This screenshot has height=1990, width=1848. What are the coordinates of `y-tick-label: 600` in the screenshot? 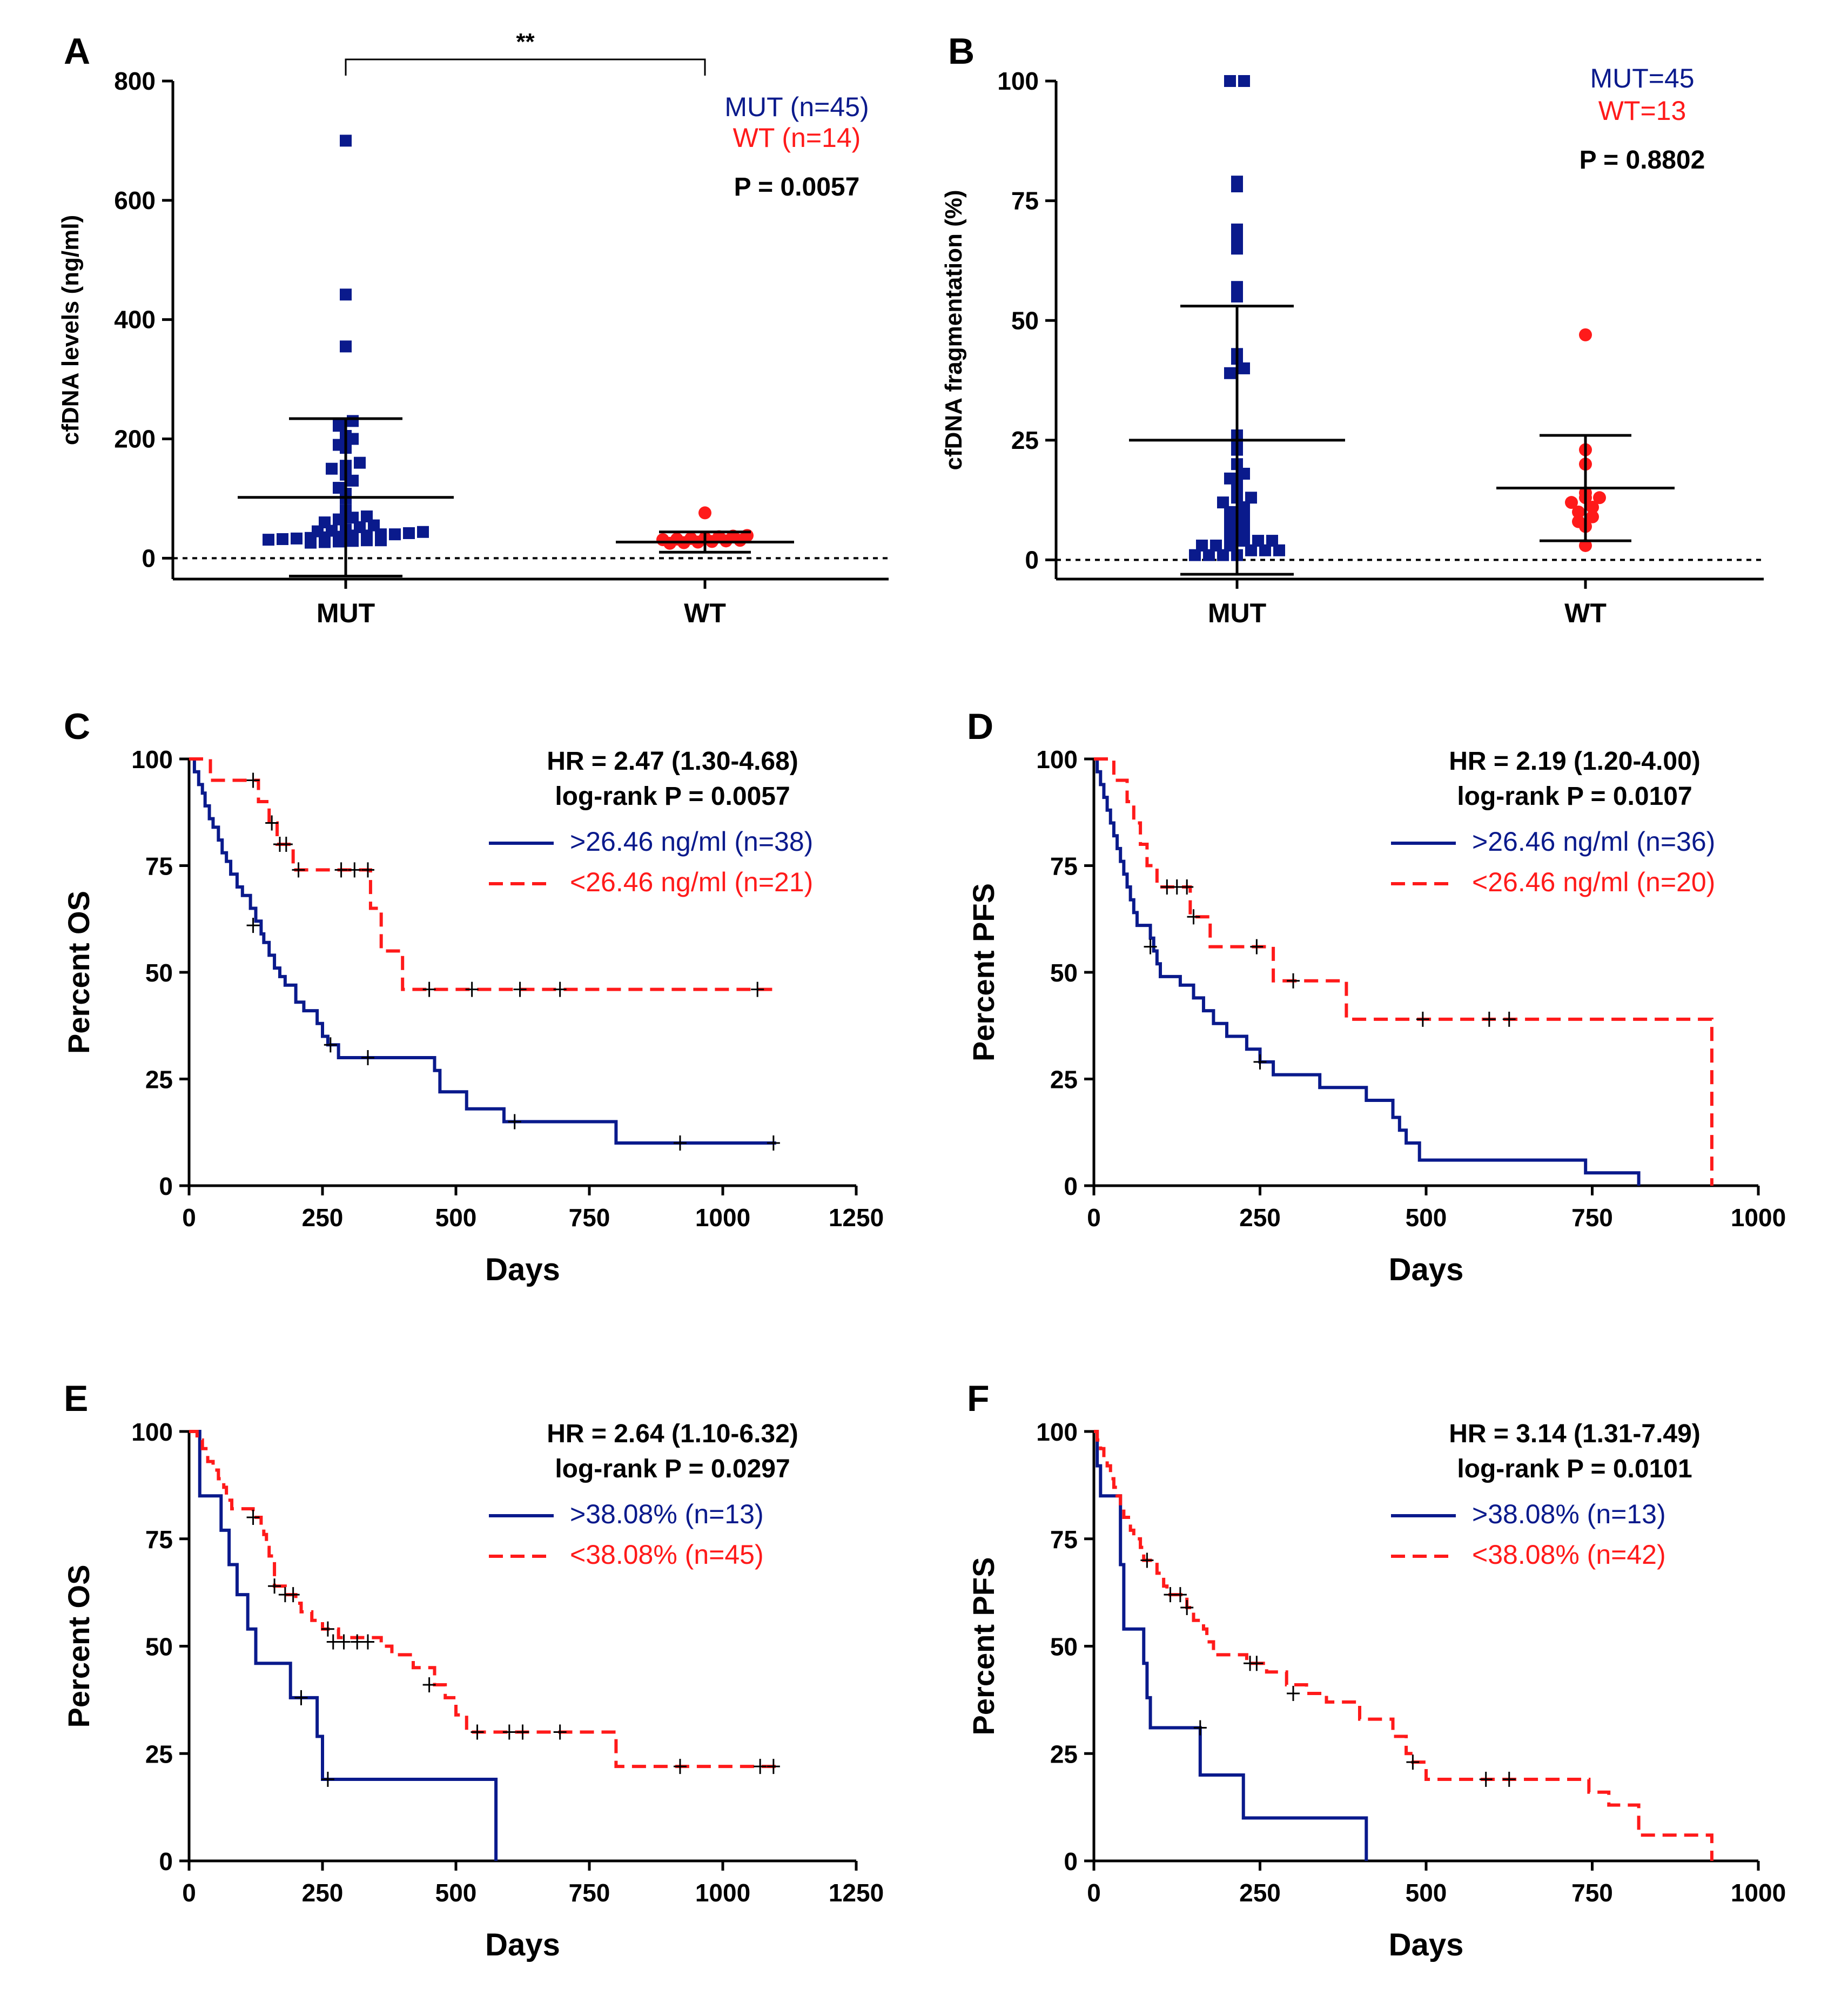 It's located at (135, 200).